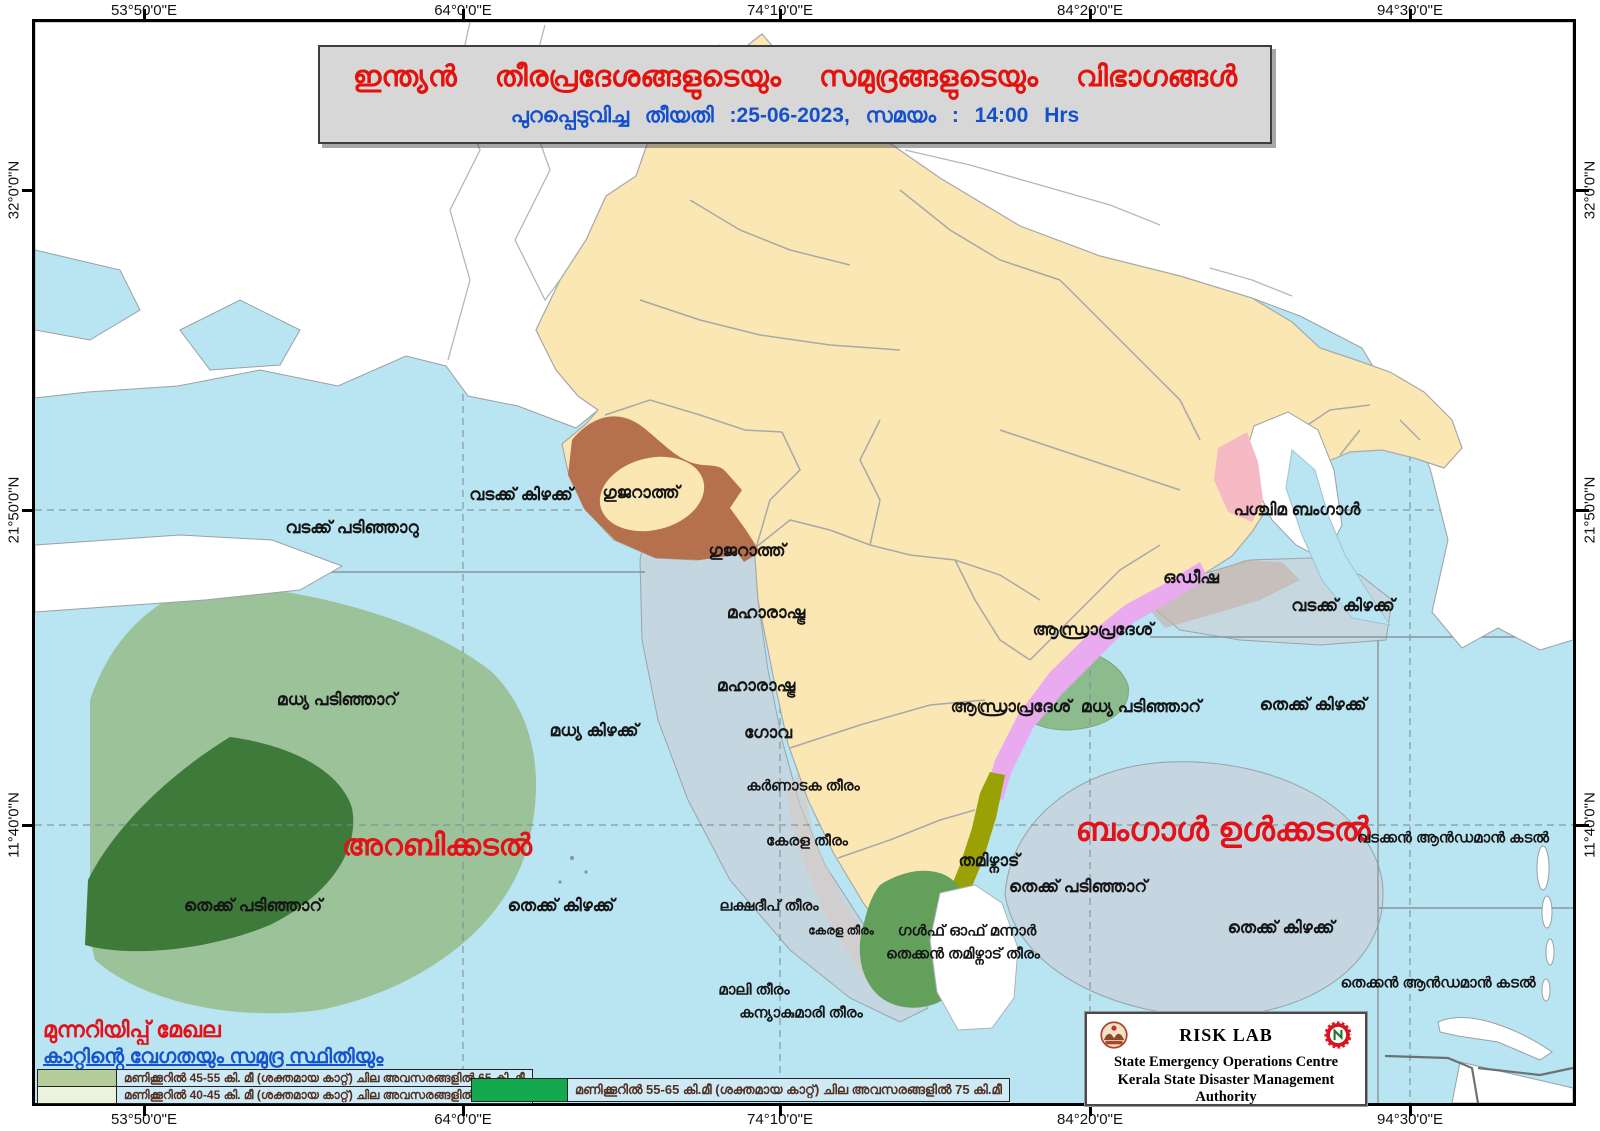 The width and height of the screenshot is (1600, 1131). What do you see at coordinates (1343, 605) in the screenshot?
I see `sea-zone-label-bay-northeast: വടക്ക് കിഴക്ക്` at bounding box center [1343, 605].